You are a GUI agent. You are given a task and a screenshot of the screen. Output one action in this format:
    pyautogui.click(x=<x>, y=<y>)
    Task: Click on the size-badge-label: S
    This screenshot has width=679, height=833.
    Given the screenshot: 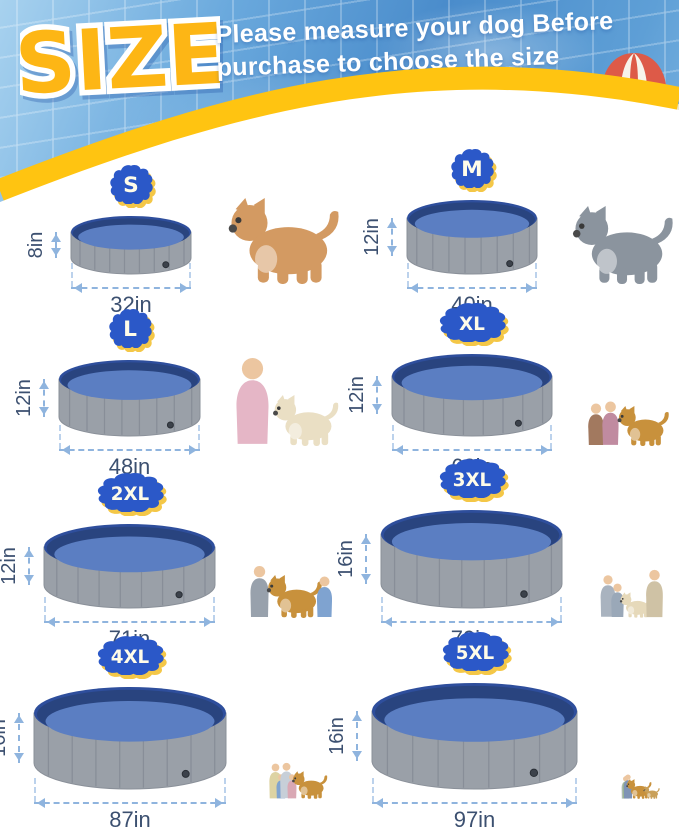 What is the action you would take?
    pyautogui.click(x=131, y=185)
    